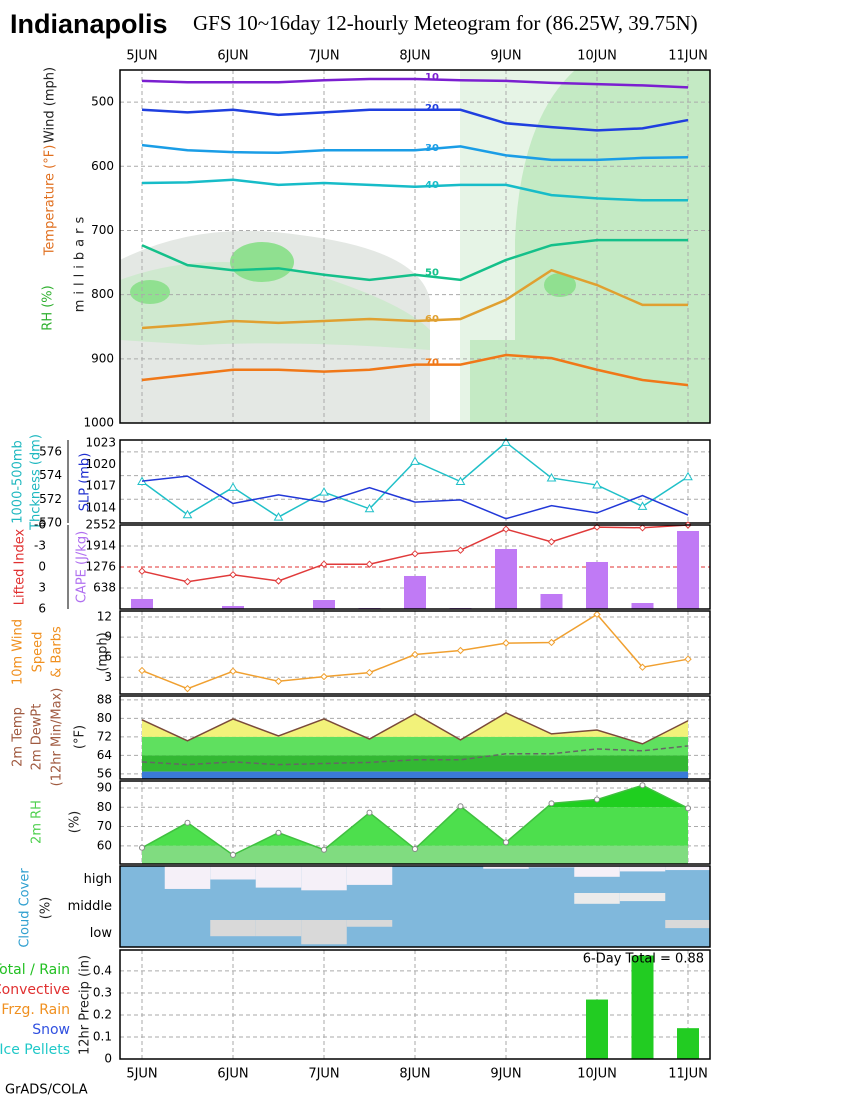 The width and height of the screenshot is (850, 1100). I want to click on legend-entry: Convective, so click(35, 990).